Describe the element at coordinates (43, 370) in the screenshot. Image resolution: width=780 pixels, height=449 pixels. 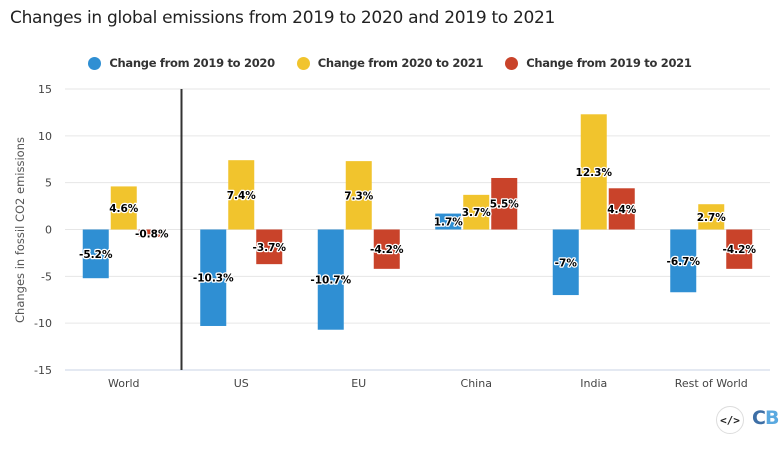
I see `y-tick-label: -15` at that location.